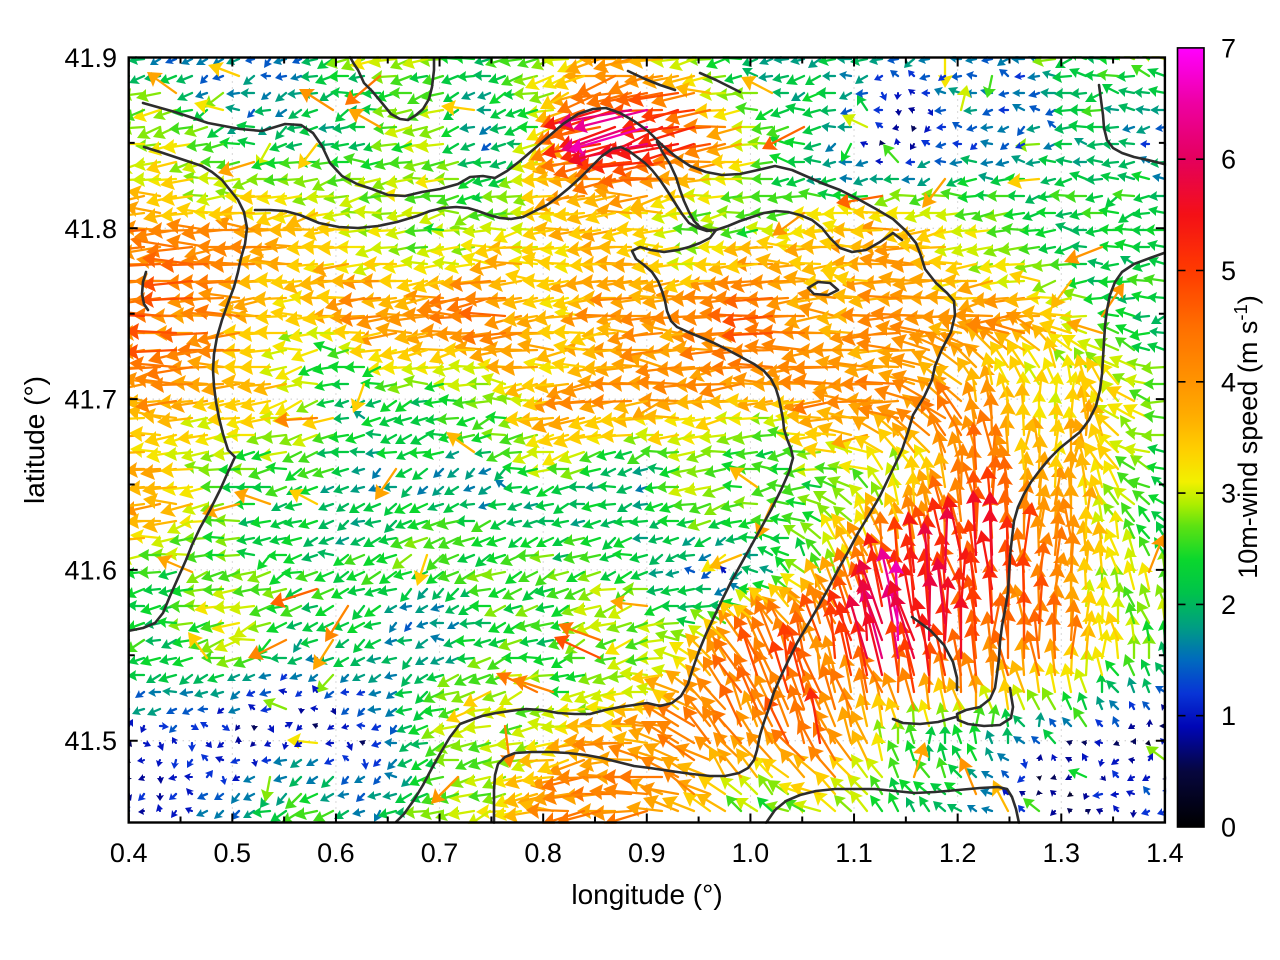 This screenshot has width=1280, height=960. I want to click on svg-text: 1.1, so click(854, 853).